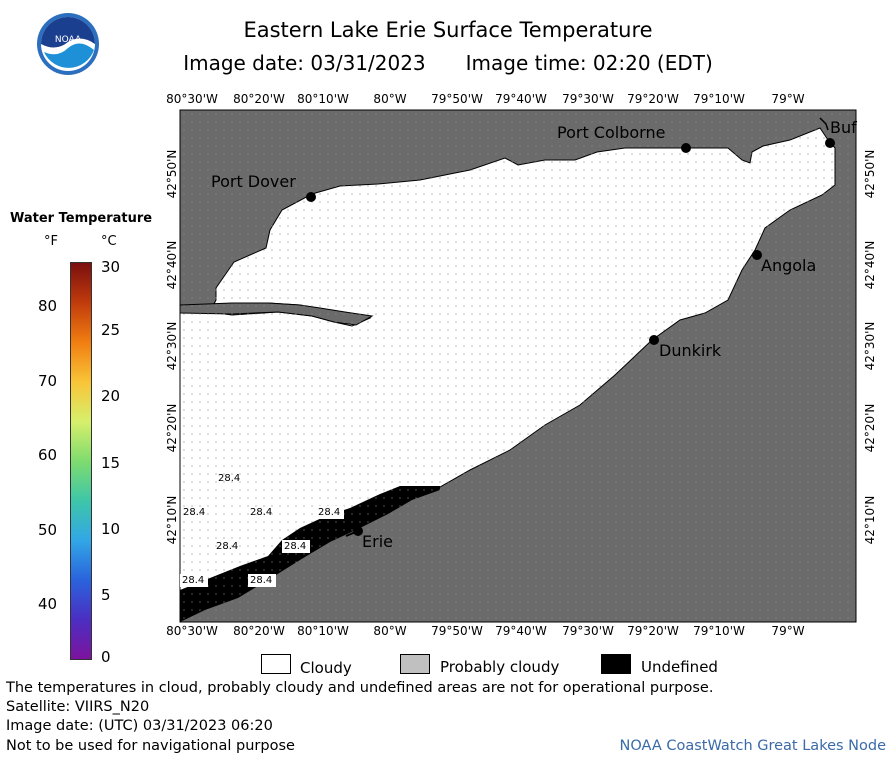 The width and height of the screenshot is (896, 763). I want to click on lon-tick-top: 79°10'W, so click(719, 99).